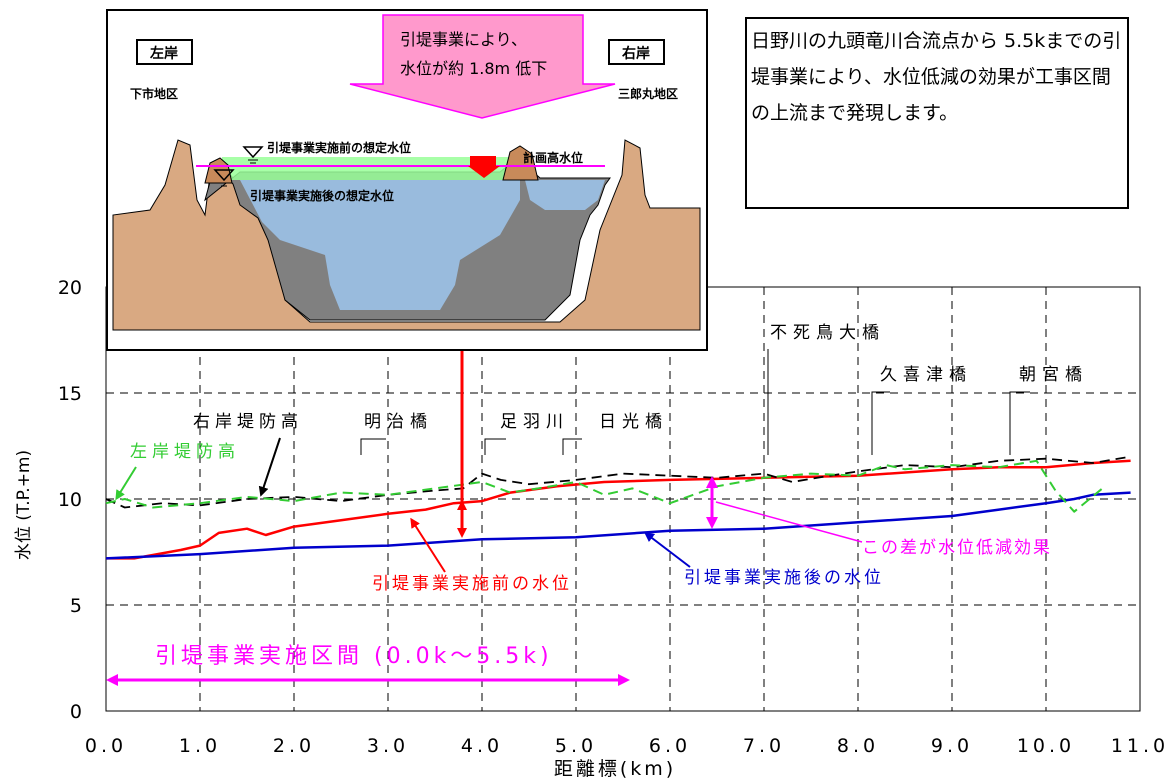 The height and width of the screenshot is (782, 1171). Describe the element at coordinates (380, 245) in the screenshot. I see `inset-water-after` at that location.